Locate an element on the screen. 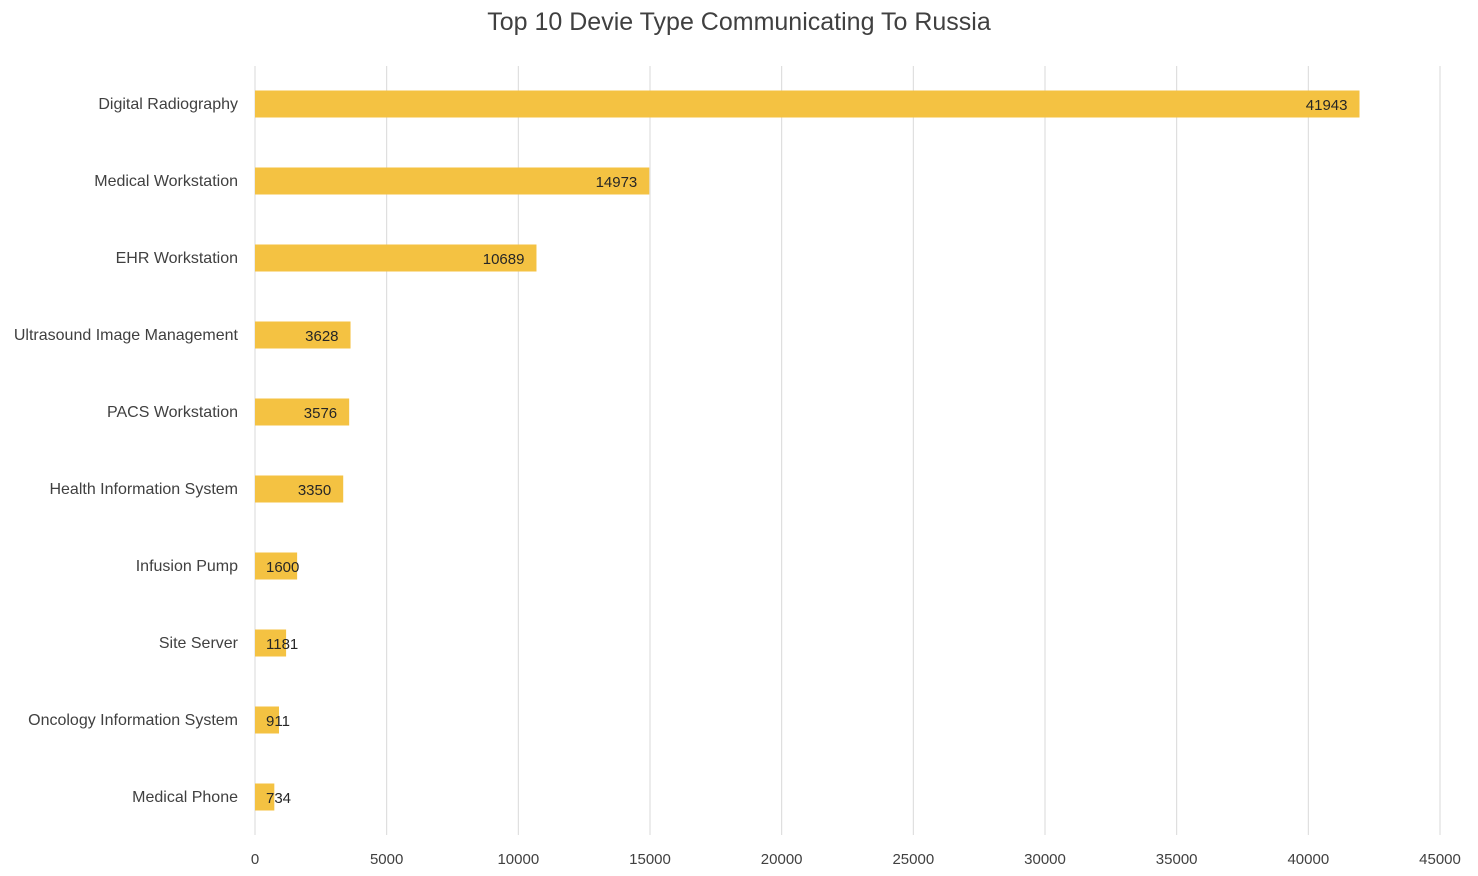 This screenshot has width=1478, height=876. data-label: 10689 is located at coordinates (504, 259).